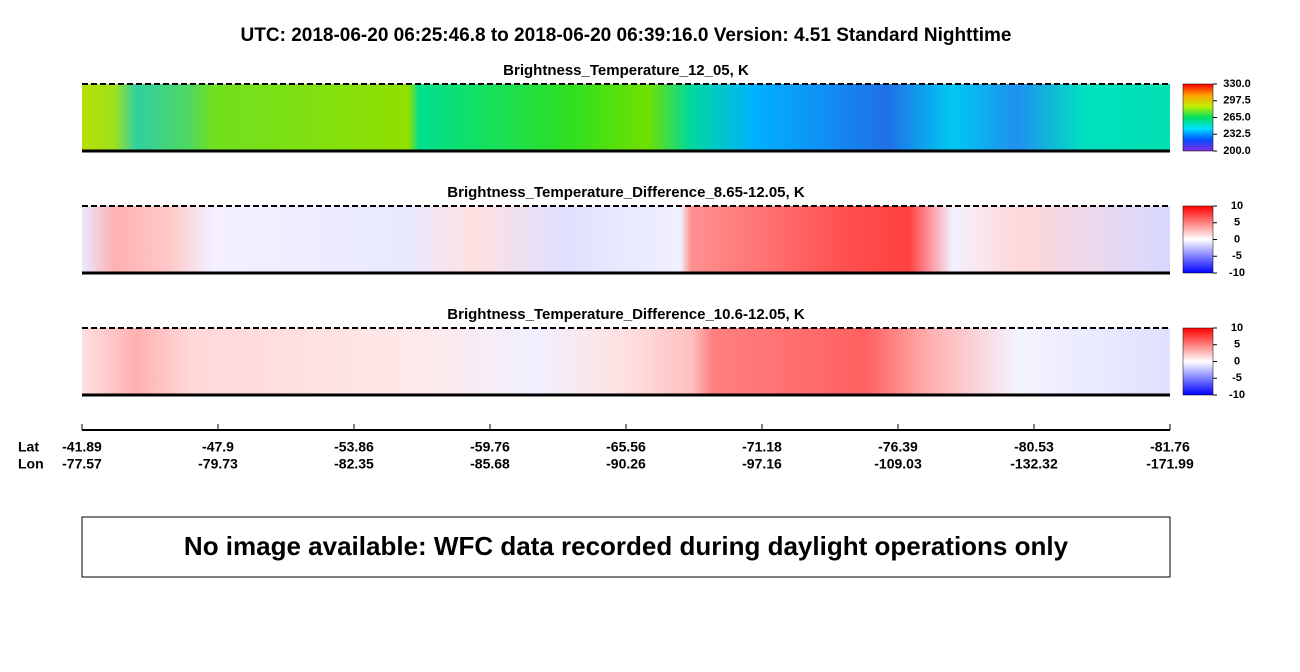 This screenshot has width=1300, height=672. What do you see at coordinates (1237, 84) in the screenshot?
I see `colorbar-tick-label: 330.0` at bounding box center [1237, 84].